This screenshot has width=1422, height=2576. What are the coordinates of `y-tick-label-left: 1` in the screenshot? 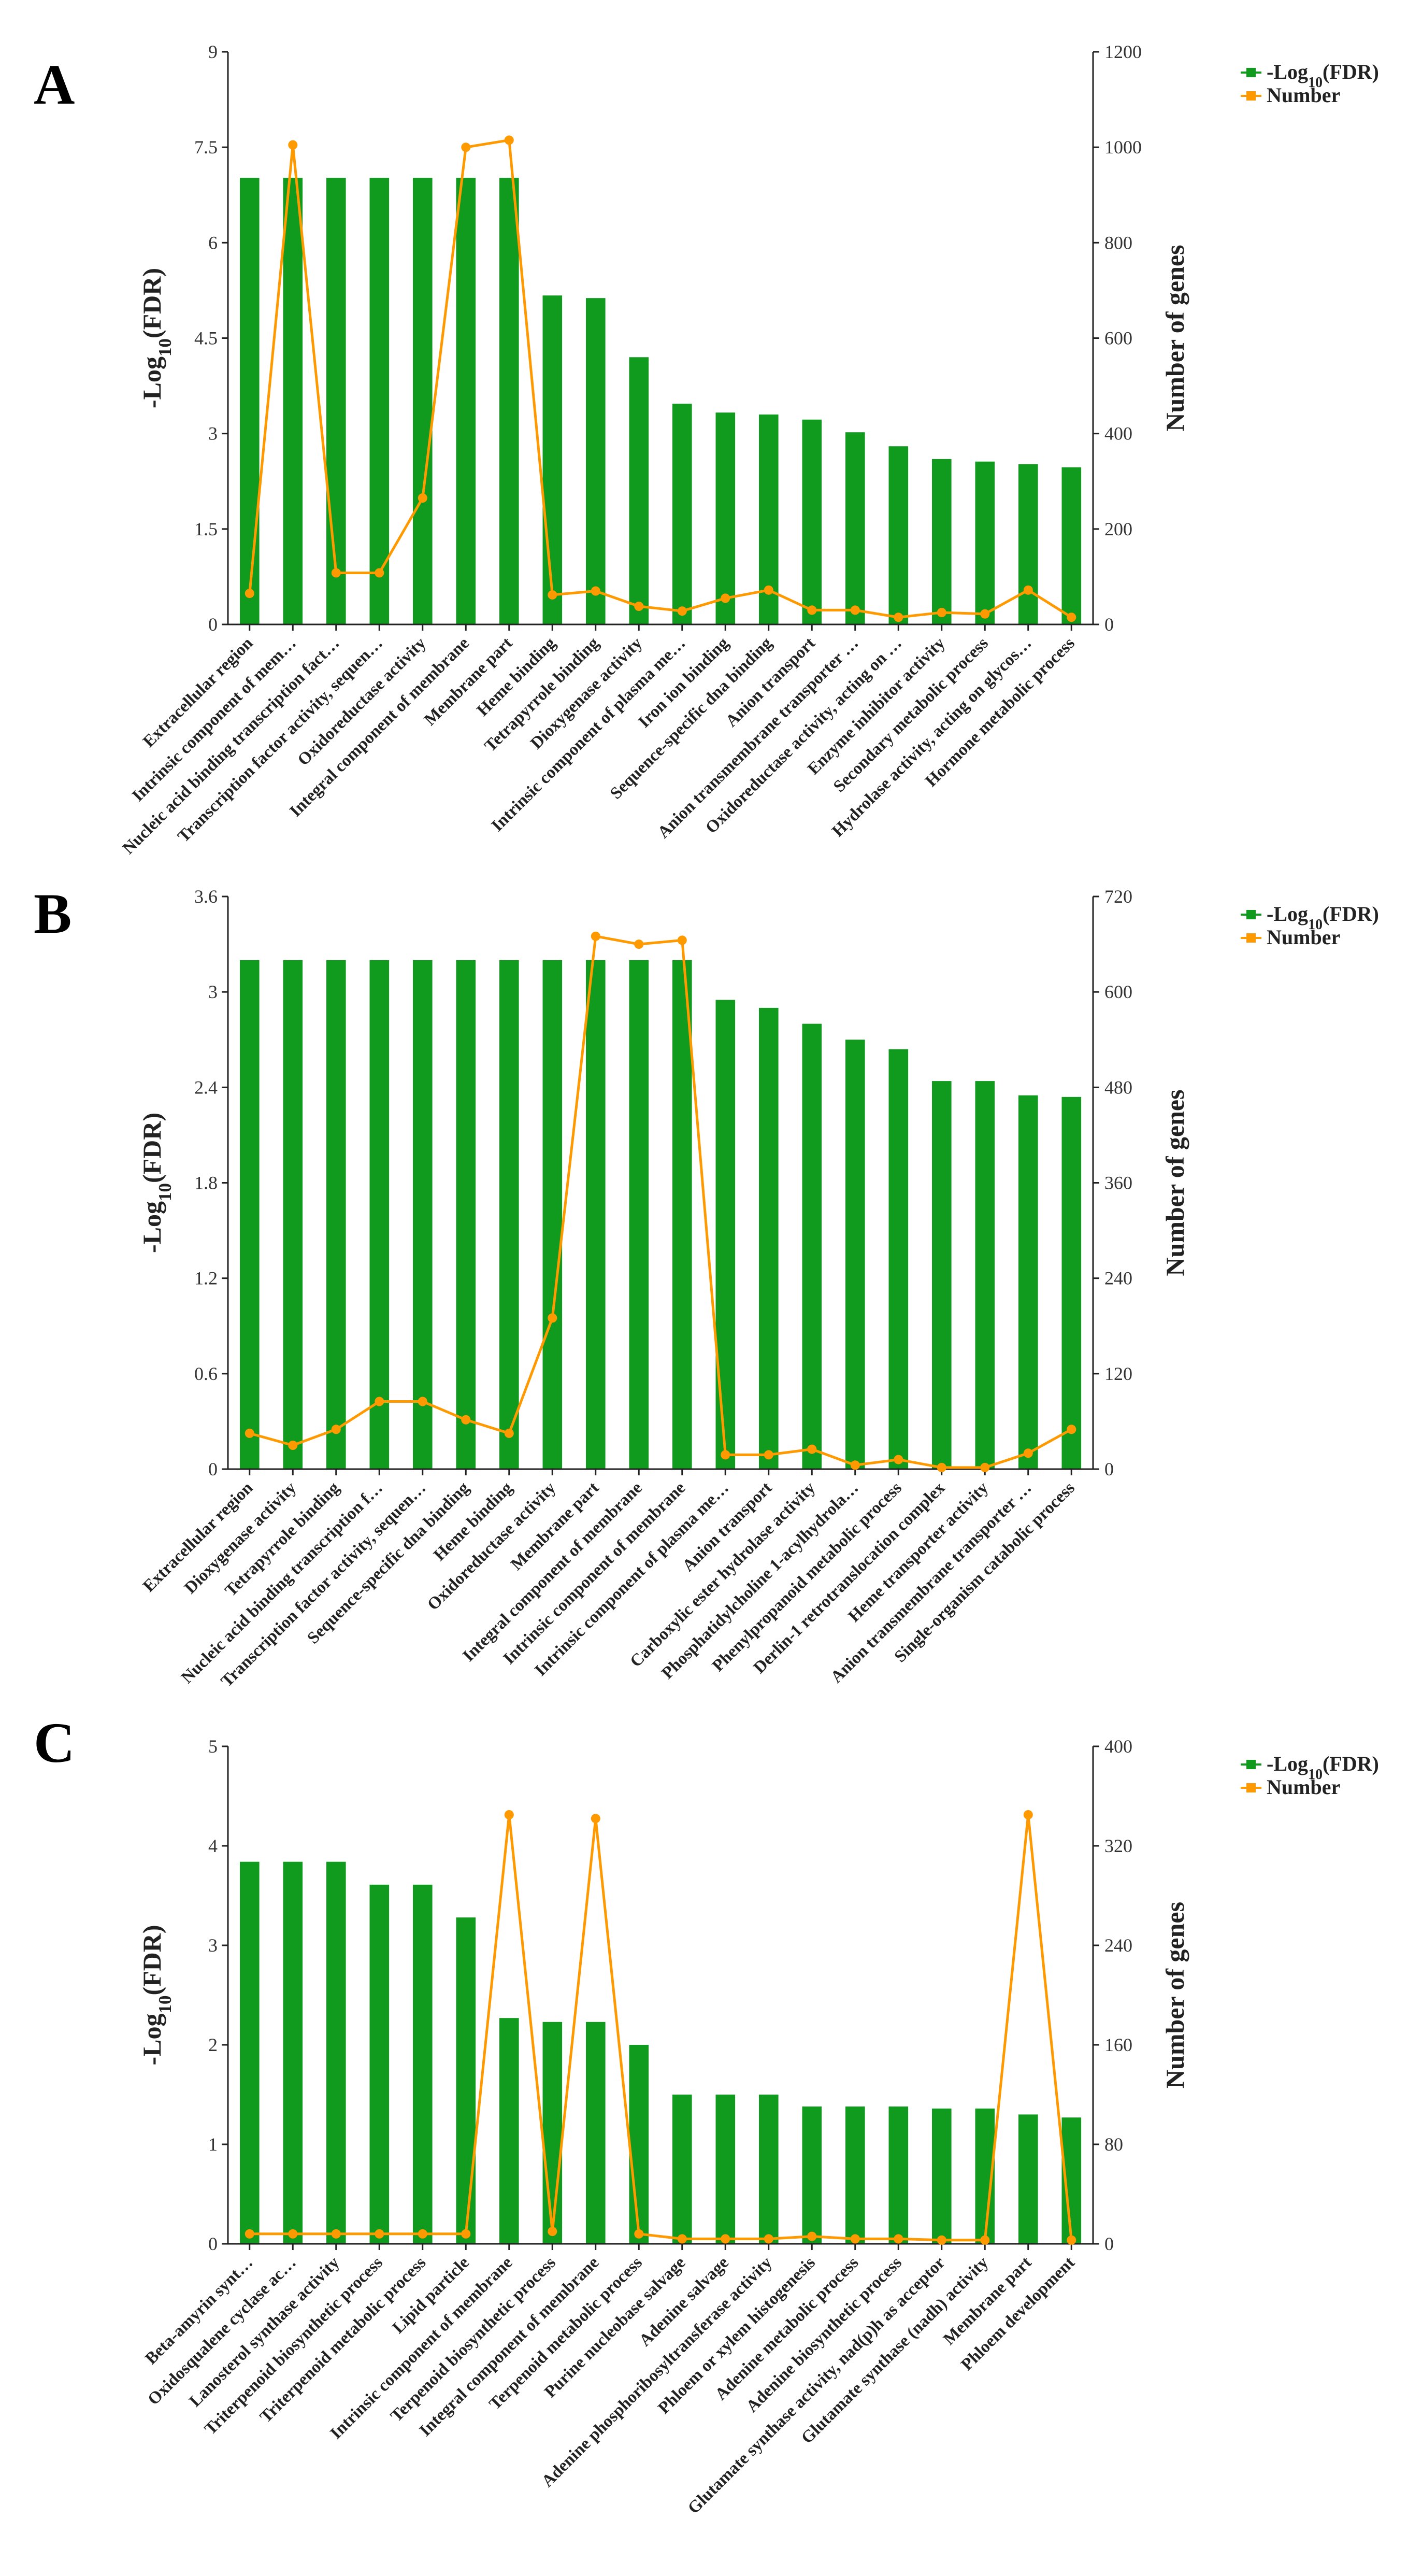 It's located at (213, 2144).